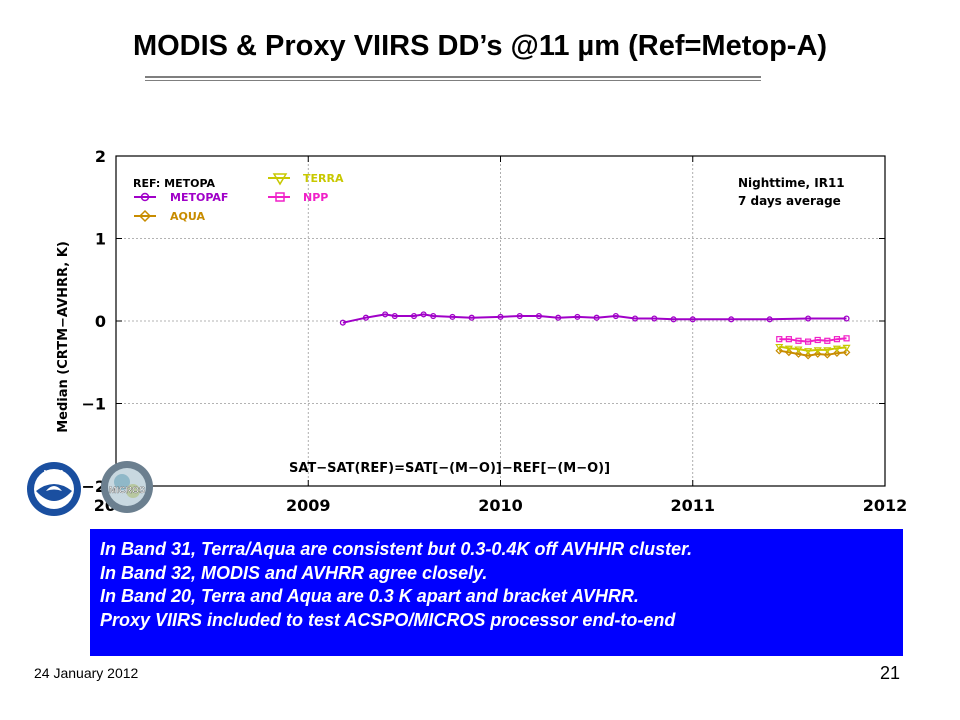  What do you see at coordinates (890, 673) in the screenshot?
I see `page-number: 21` at bounding box center [890, 673].